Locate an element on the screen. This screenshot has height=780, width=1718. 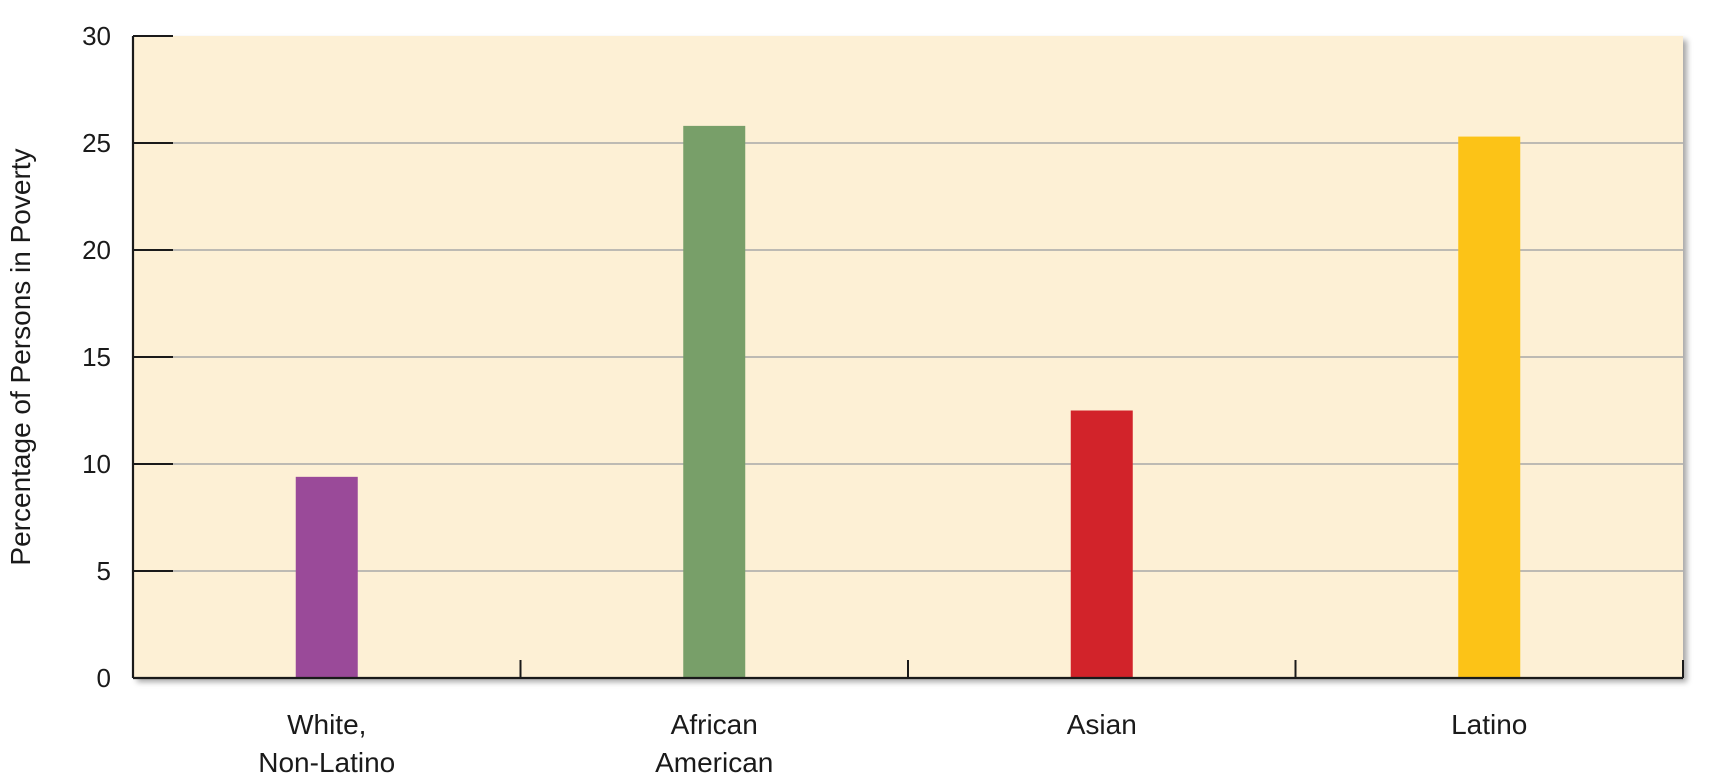
y-axis-title: Percentage of Persons in Poverty is located at coordinates (20, 356).